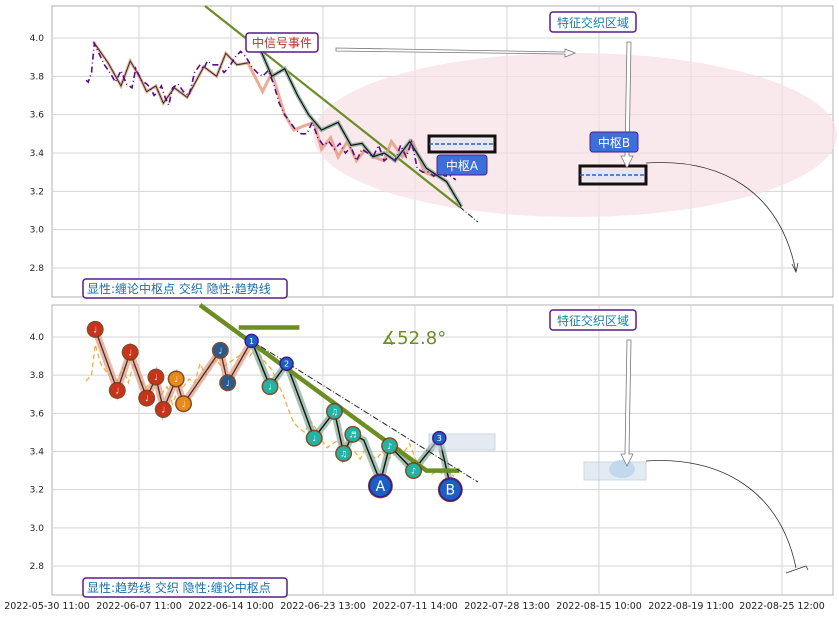 Image resolution: width=839 pixels, height=617 pixels. I want to click on legend-box-bottom-text: 显性:趋势线 交织 隐性:缠论中枢点, so click(179, 587).